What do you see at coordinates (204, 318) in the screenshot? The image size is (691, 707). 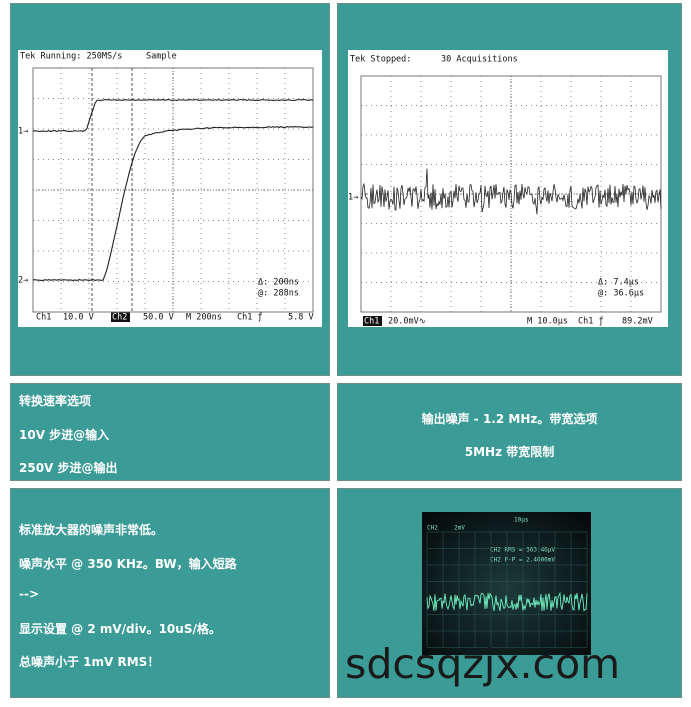 I see `readout: M 200ns` at bounding box center [204, 318].